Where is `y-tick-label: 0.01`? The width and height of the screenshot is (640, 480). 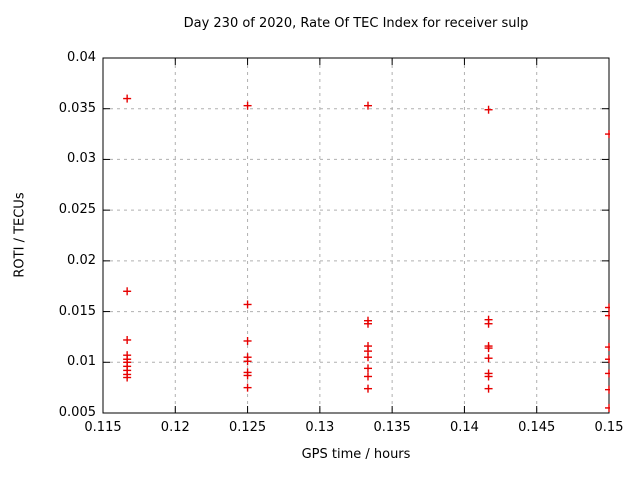 y-tick-label: 0.01 is located at coordinates (81, 362).